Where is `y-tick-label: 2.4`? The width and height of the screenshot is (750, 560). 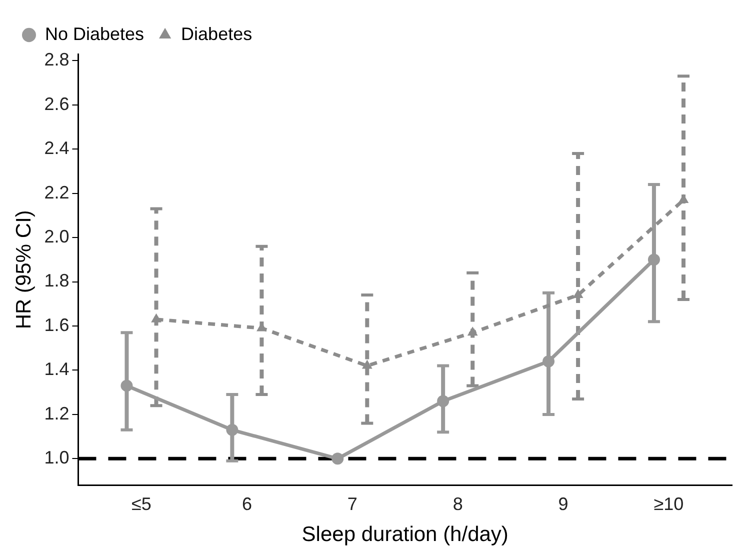 y-tick-label: 2.4 is located at coordinates (57, 148).